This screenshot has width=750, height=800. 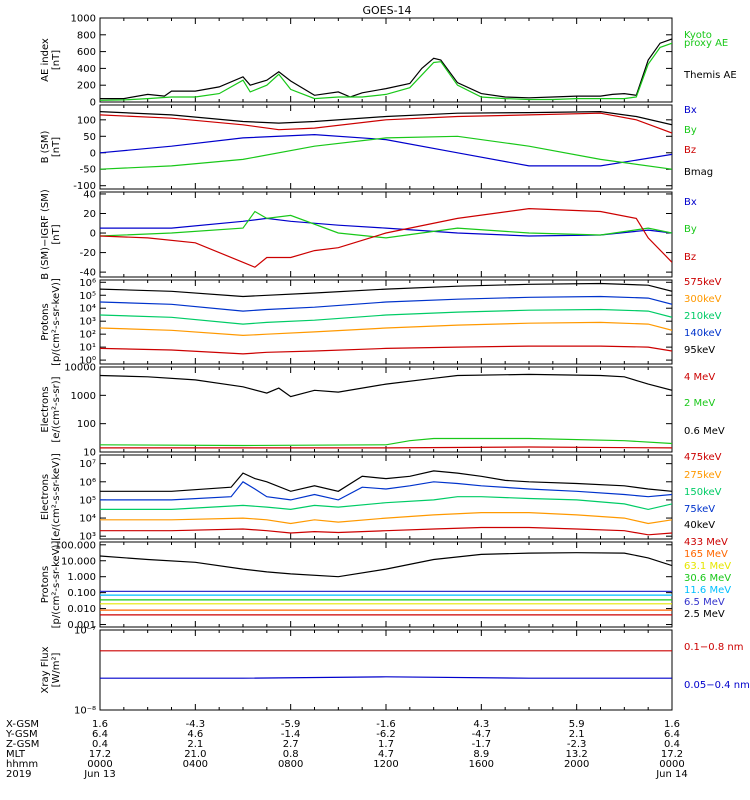 I want to click on series-line-95kev, so click(x=386, y=290).